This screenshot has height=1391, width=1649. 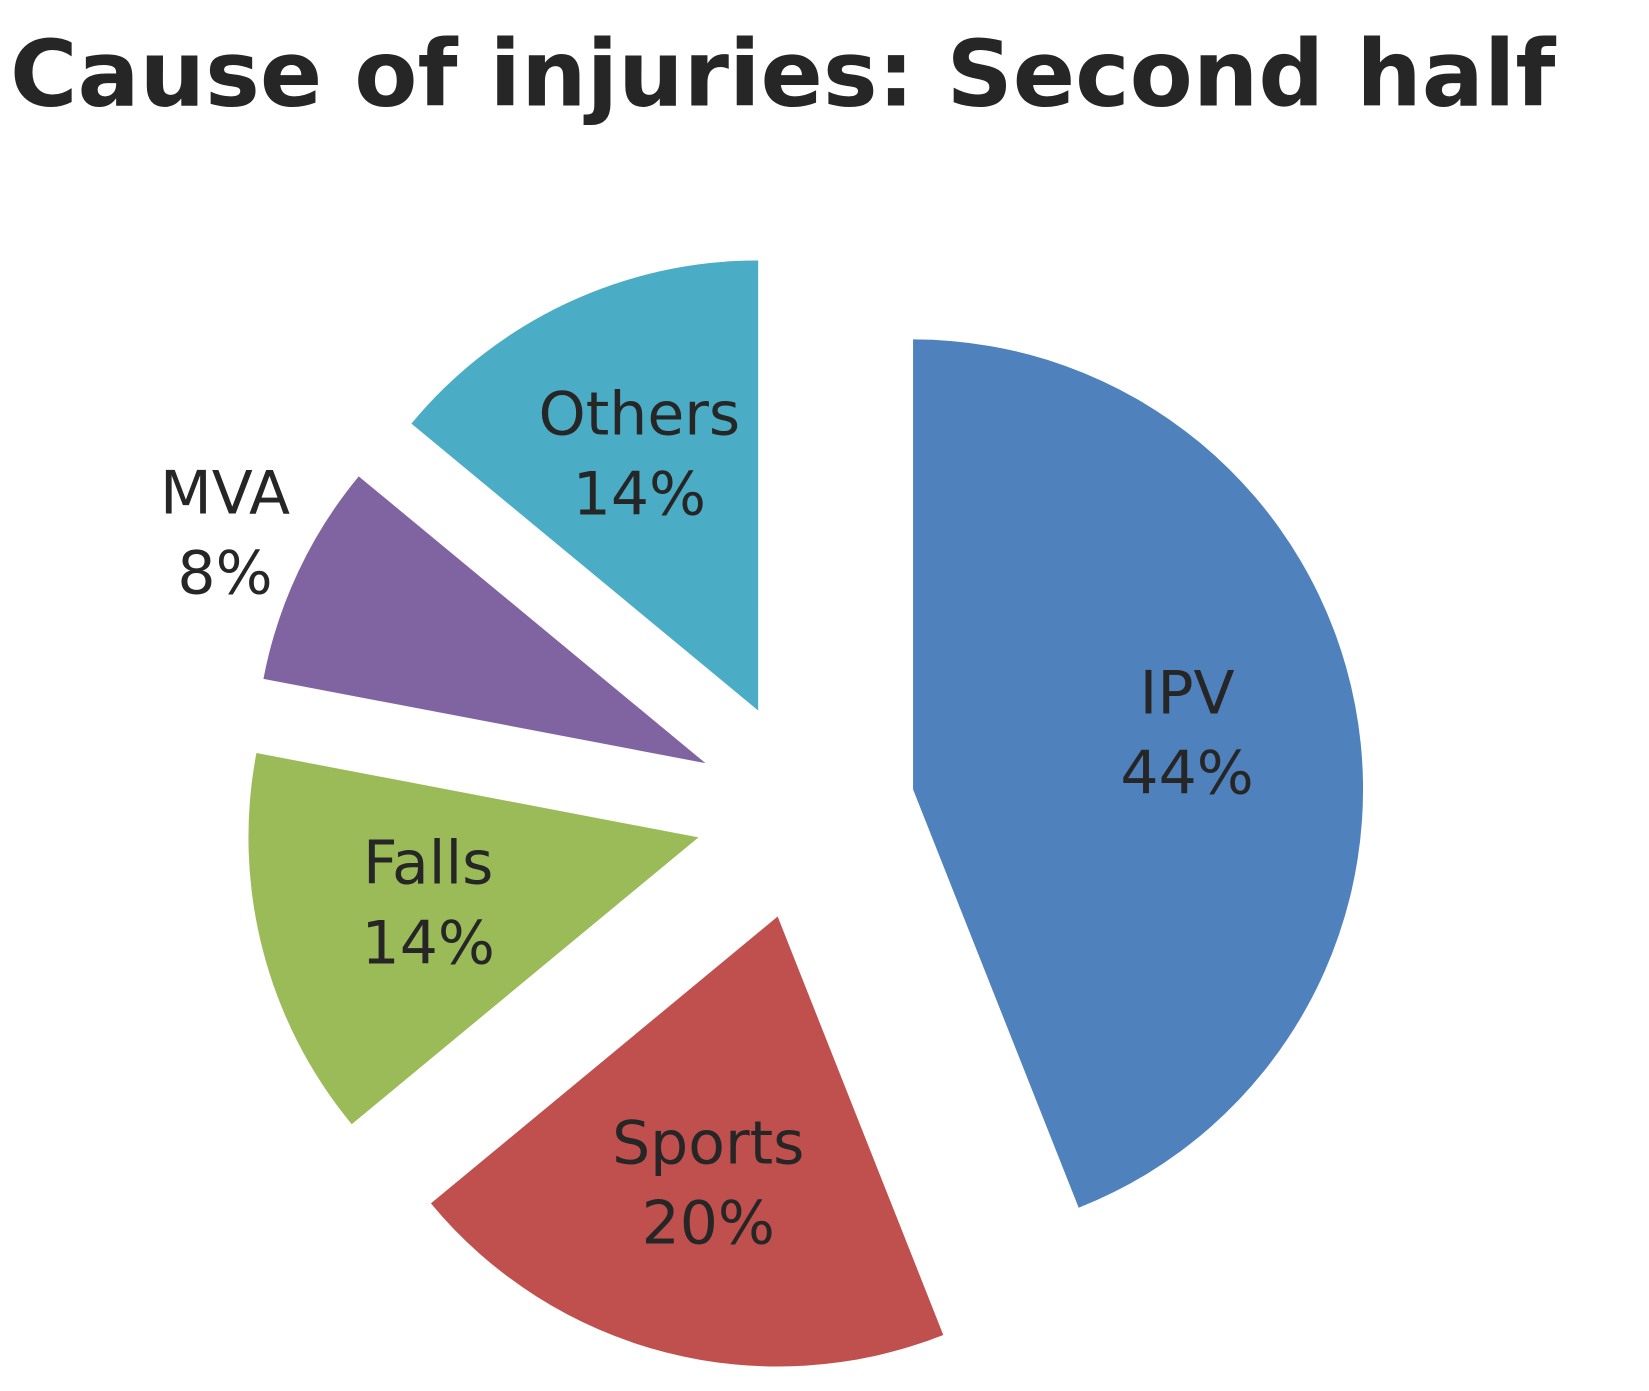 What do you see at coordinates (428, 863) in the screenshot?
I see `slice-label: Falls` at bounding box center [428, 863].